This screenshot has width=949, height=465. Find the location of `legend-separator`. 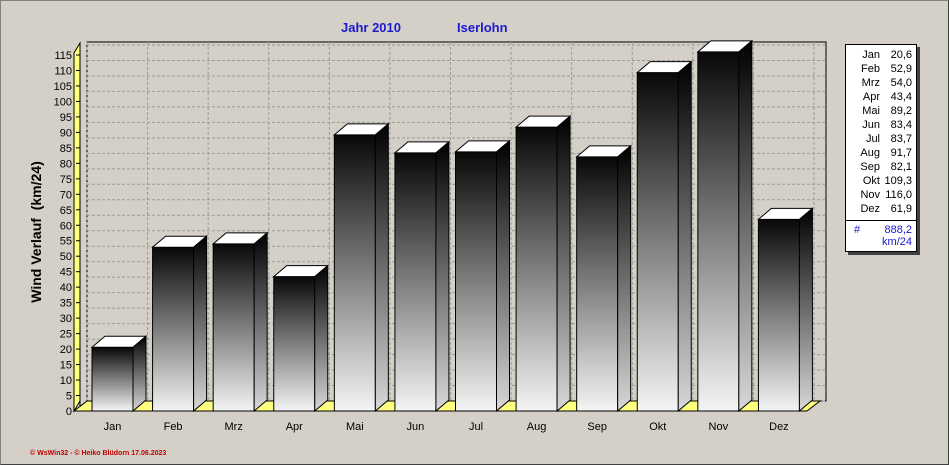

legend-separator is located at coordinates (881, 220).